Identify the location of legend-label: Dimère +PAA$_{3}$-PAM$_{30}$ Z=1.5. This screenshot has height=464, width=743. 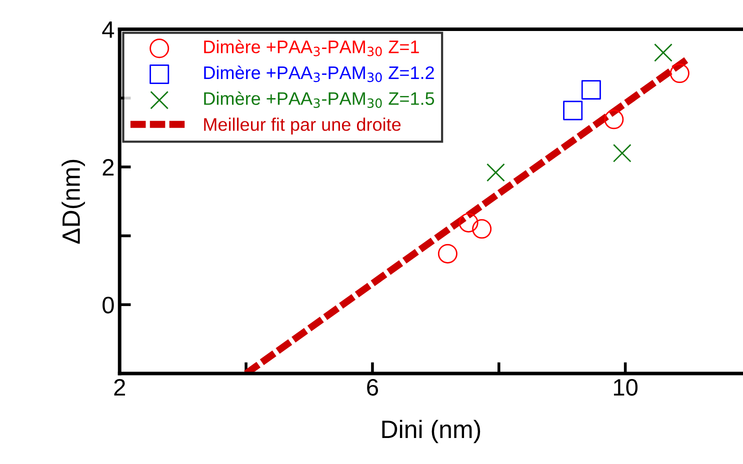
(319, 100).